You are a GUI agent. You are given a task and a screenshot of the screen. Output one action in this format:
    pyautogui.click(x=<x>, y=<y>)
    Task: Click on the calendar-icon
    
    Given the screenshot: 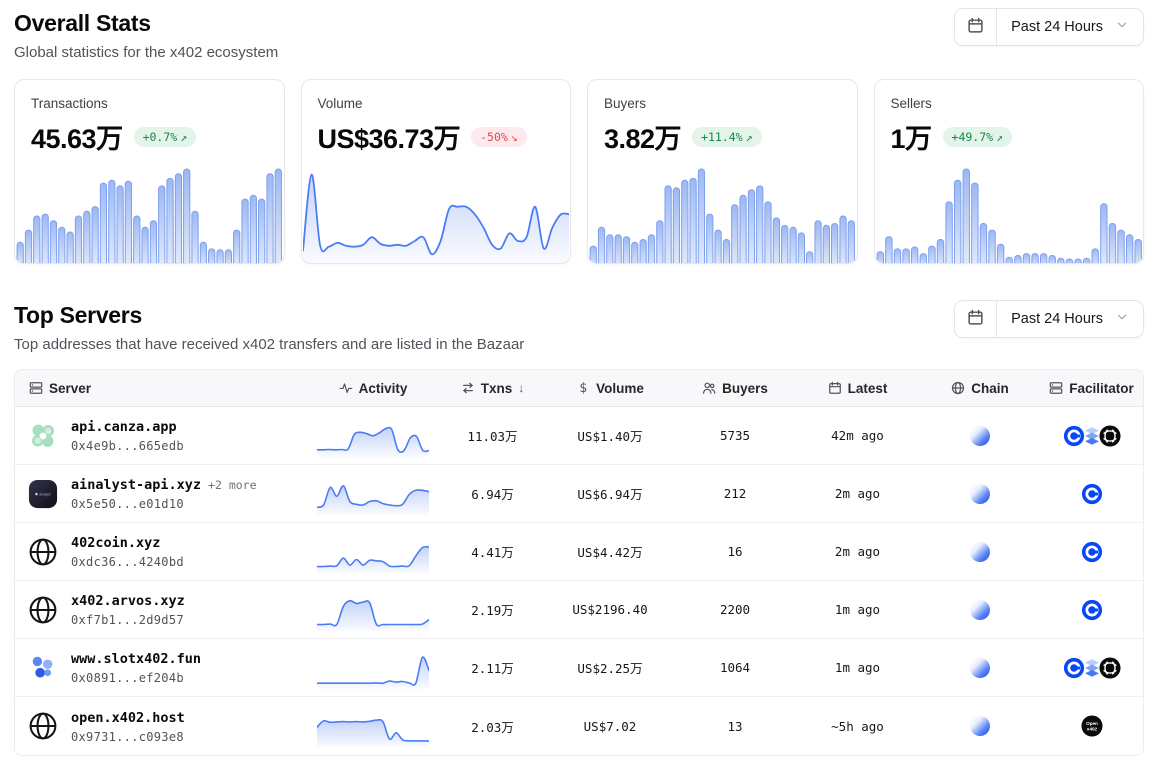 What is the action you would take?
    pyautogui.click(x=975, y=27)
    